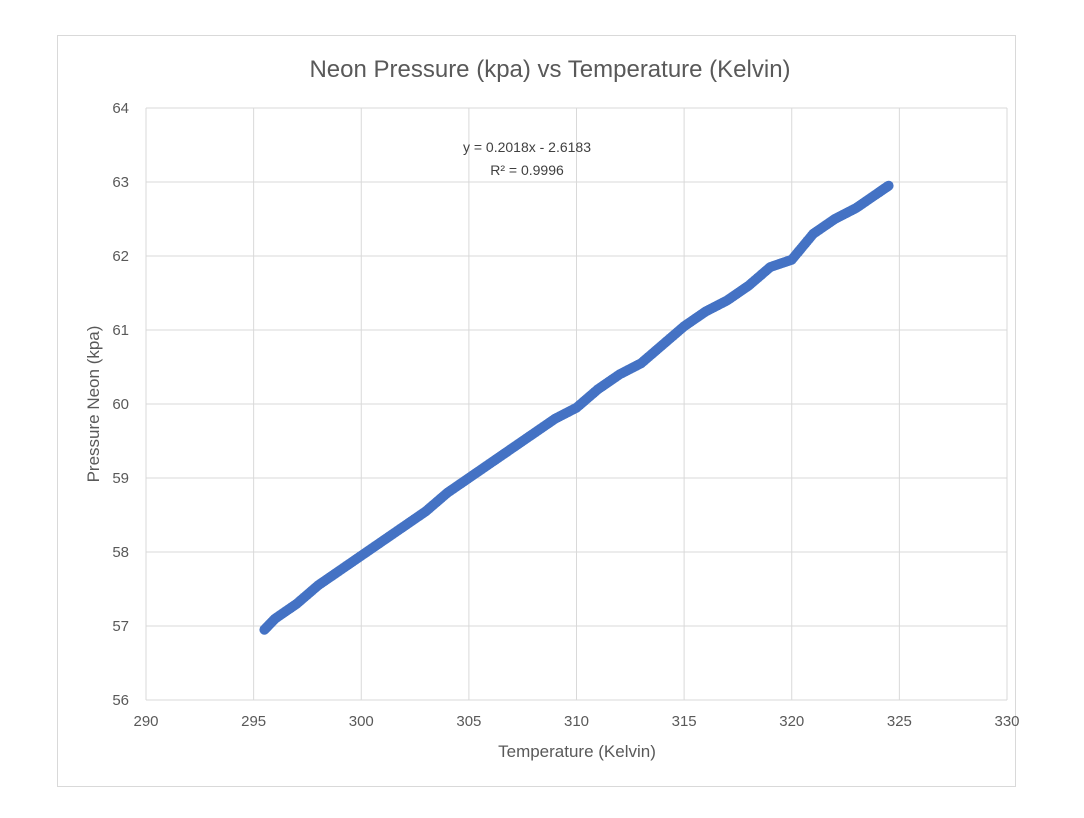  Describe the element at coordinates (888, 185) in the screenshot. I see `data-point` at that location.